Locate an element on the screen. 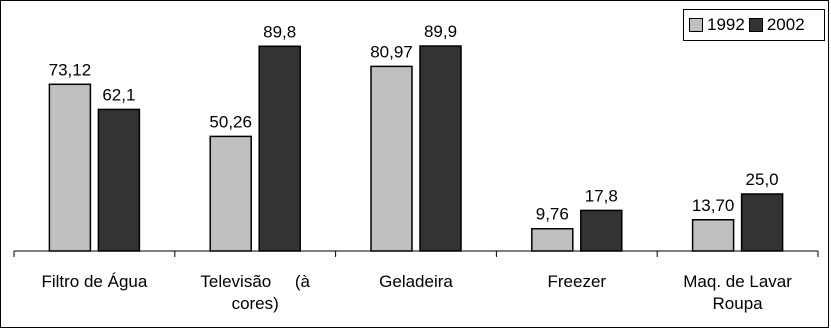  data-label-2002-5: 25,0 is located at coordinates (762, 179).